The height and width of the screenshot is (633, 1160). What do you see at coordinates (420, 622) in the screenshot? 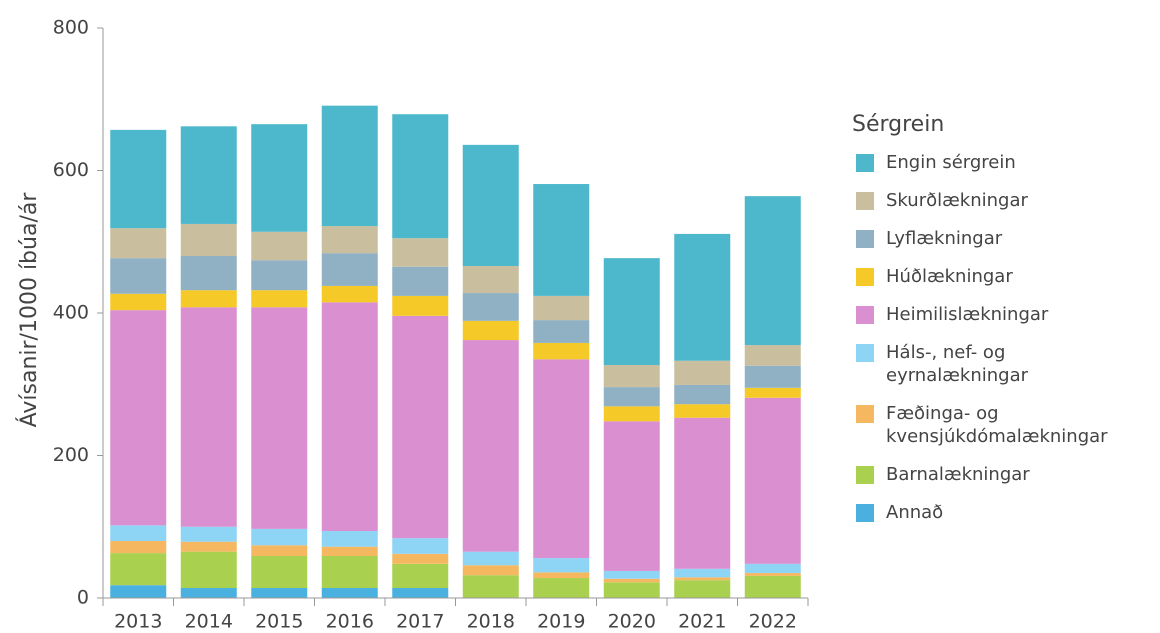
I see `x-tick-label: 2017` at bounding box center [420, 622].